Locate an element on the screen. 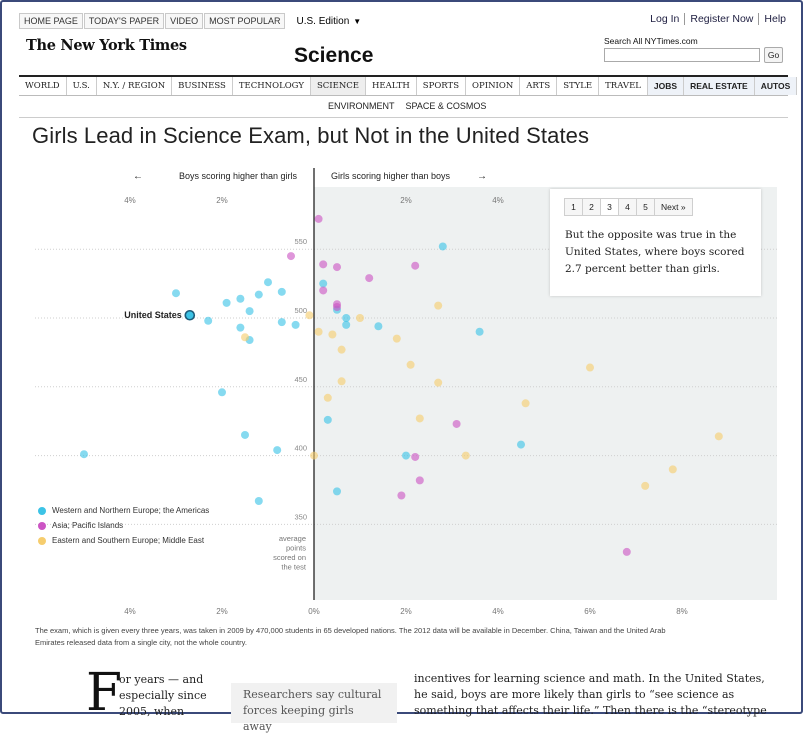 Image resolution: width=803 pixels, height=735 pixels. edition-label: U.S. Edition is located at coordinates (323, 21).